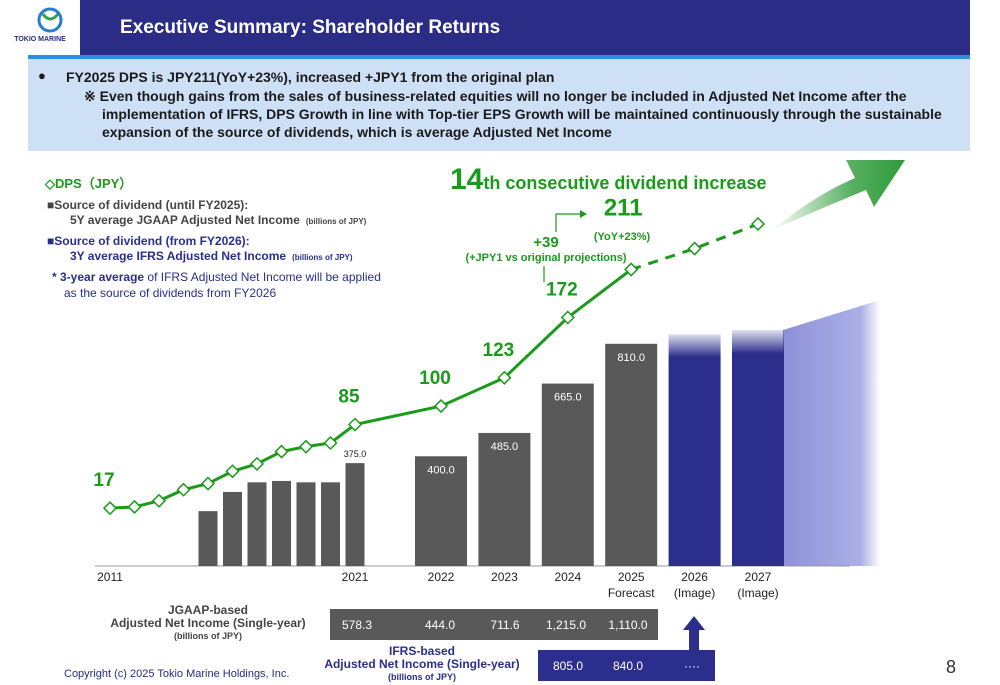 The image size is (1000, 685). I want to click on vs-plan-label: (+JPY1 vs original projections), so click(545, 258).